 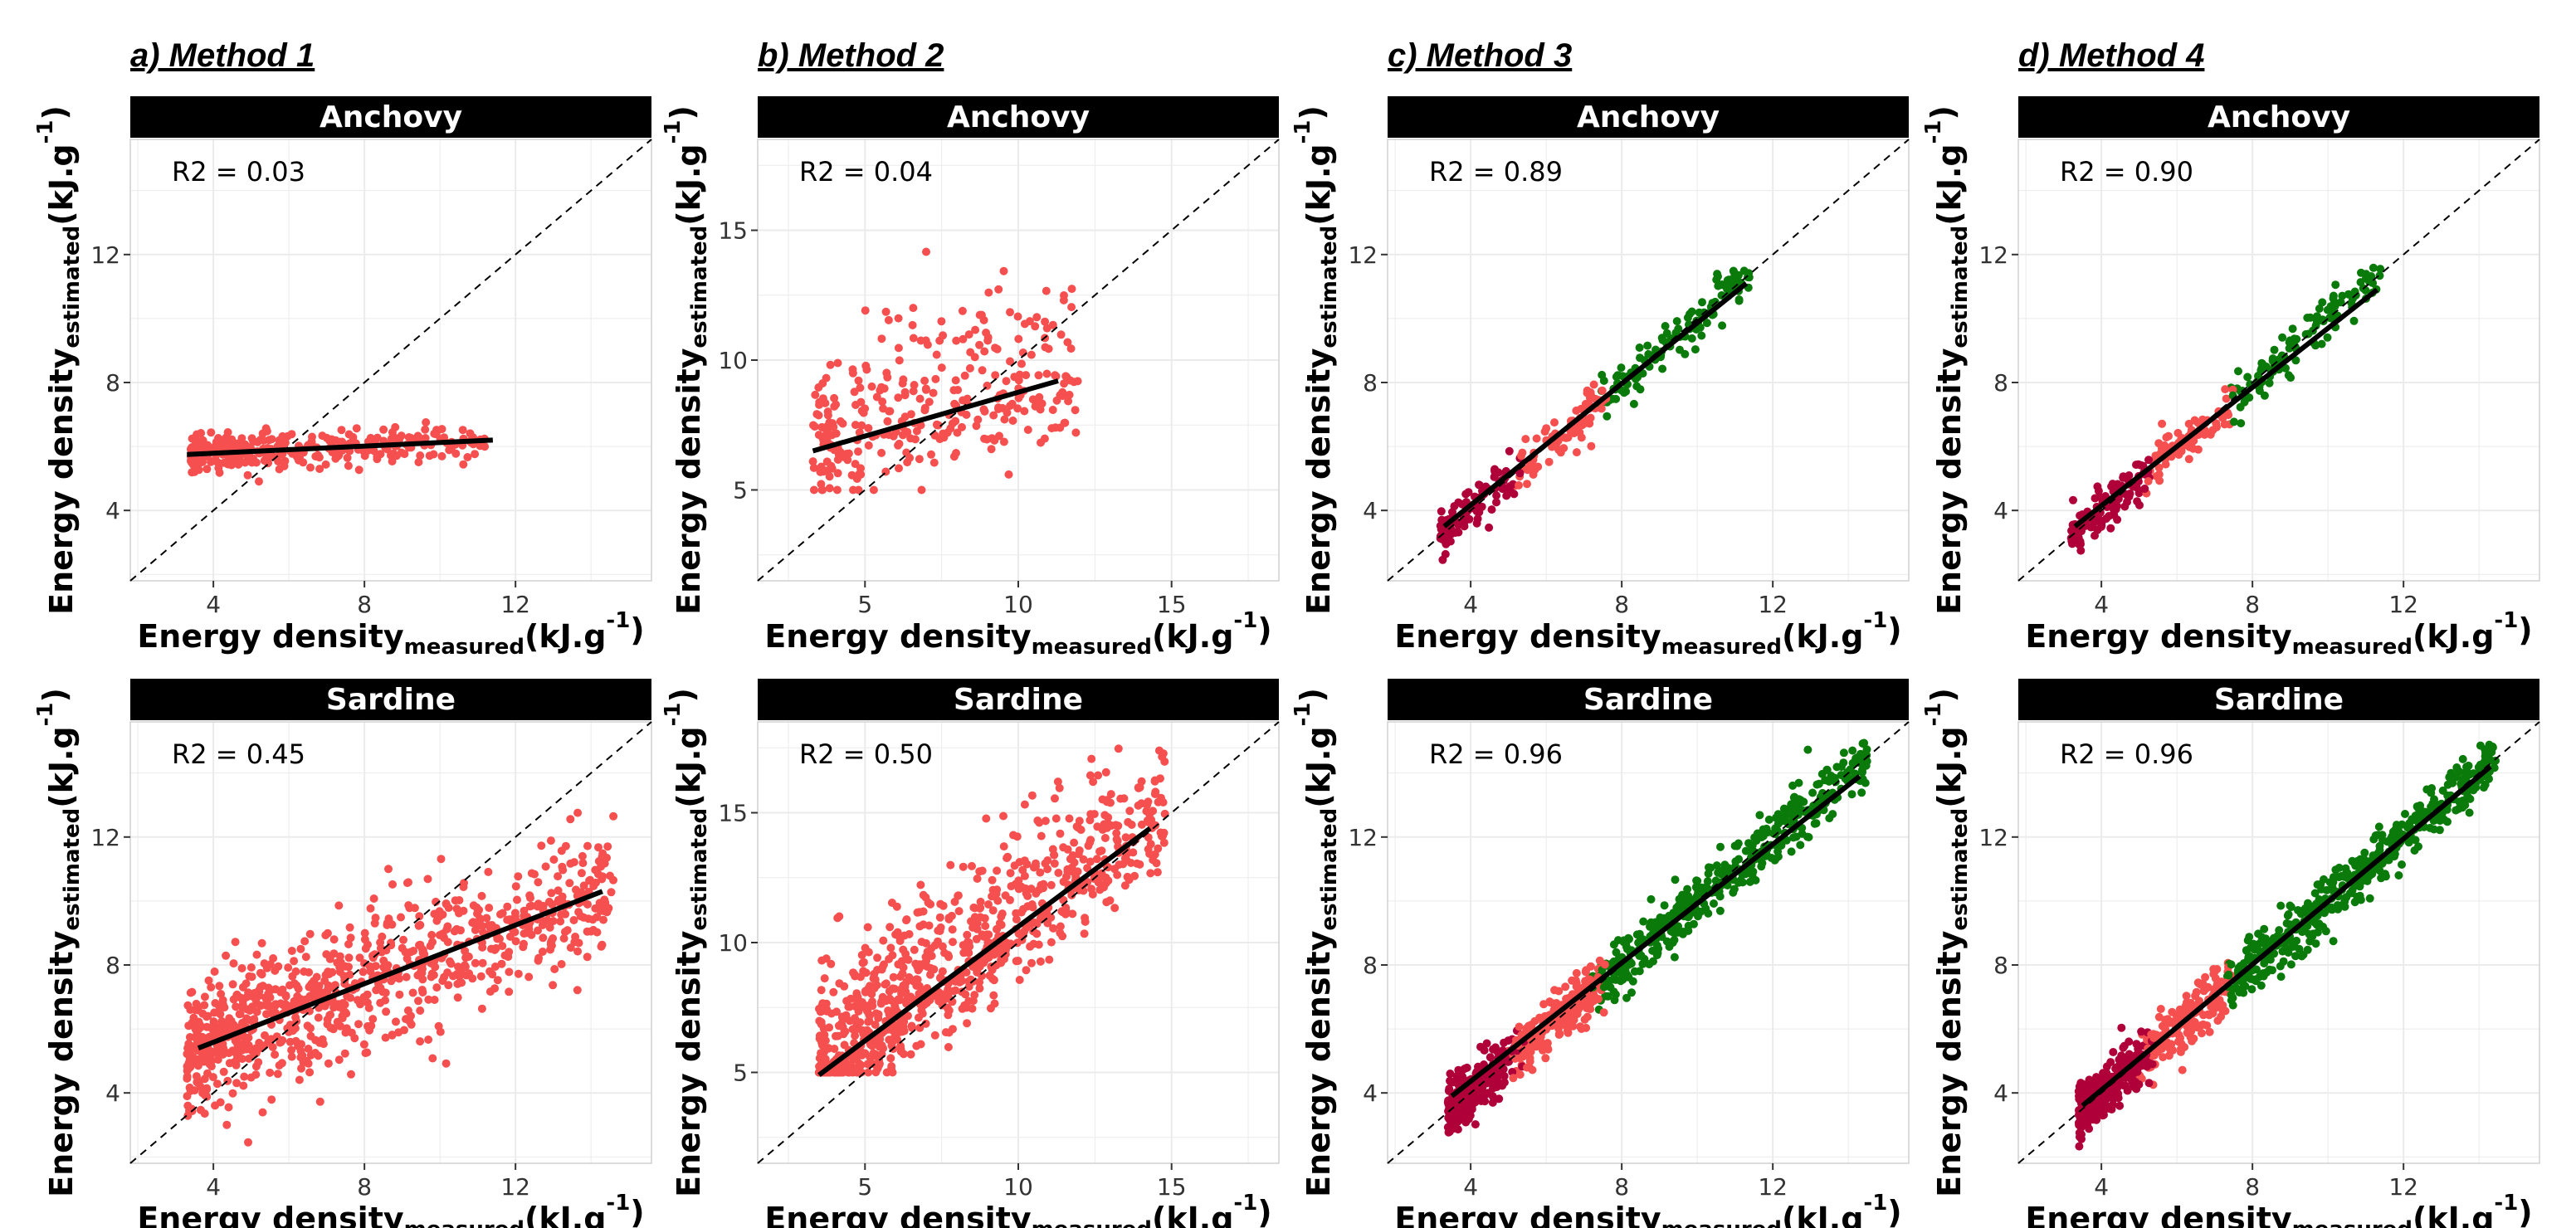 What do you see at coordinates (851, 56) in the screenshot?
I see `method-title: b) Method 2` at bounding box center [851, 56].